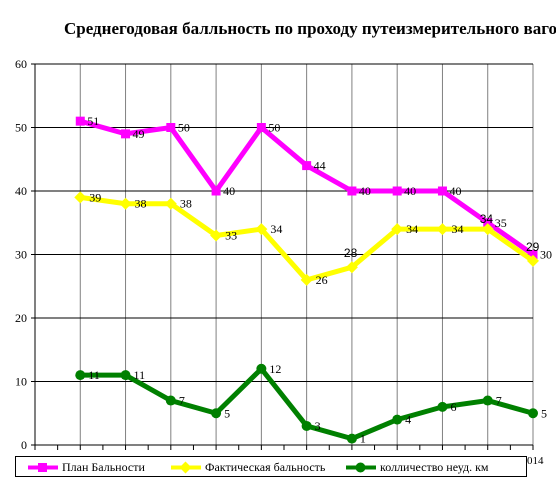 Image resolution: width=556 pixels, height=479 pixels. What do you see at coordinates (434, 466) in the screenshot?
I see `legend-label: колличество неуд. км` at bounding box center [434, 466].